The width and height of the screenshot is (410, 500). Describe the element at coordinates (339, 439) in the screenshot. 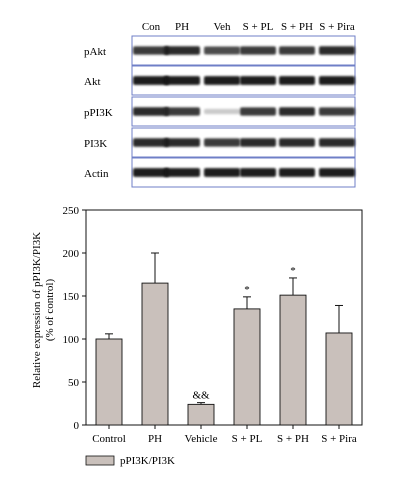

I see `x-tick-label-s-pira: S + Pira` at that location.